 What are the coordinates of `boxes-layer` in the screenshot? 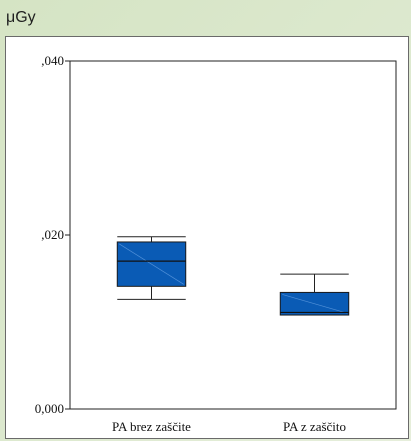 It's located at (233, 276).